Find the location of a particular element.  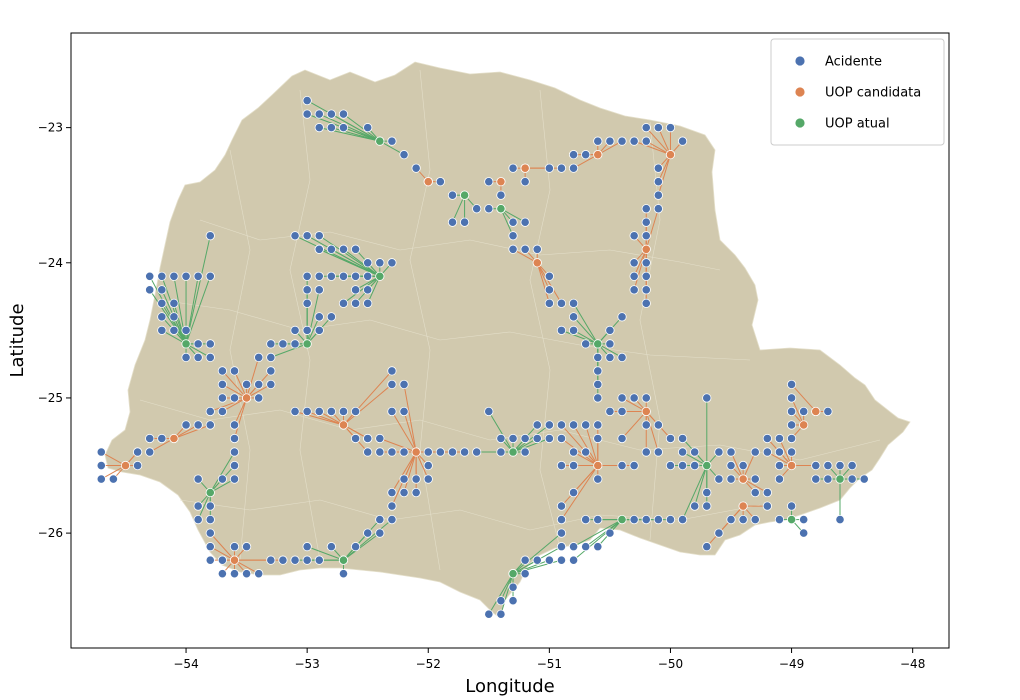

x-tick-label: −50 is located at coordinates (670, 664).